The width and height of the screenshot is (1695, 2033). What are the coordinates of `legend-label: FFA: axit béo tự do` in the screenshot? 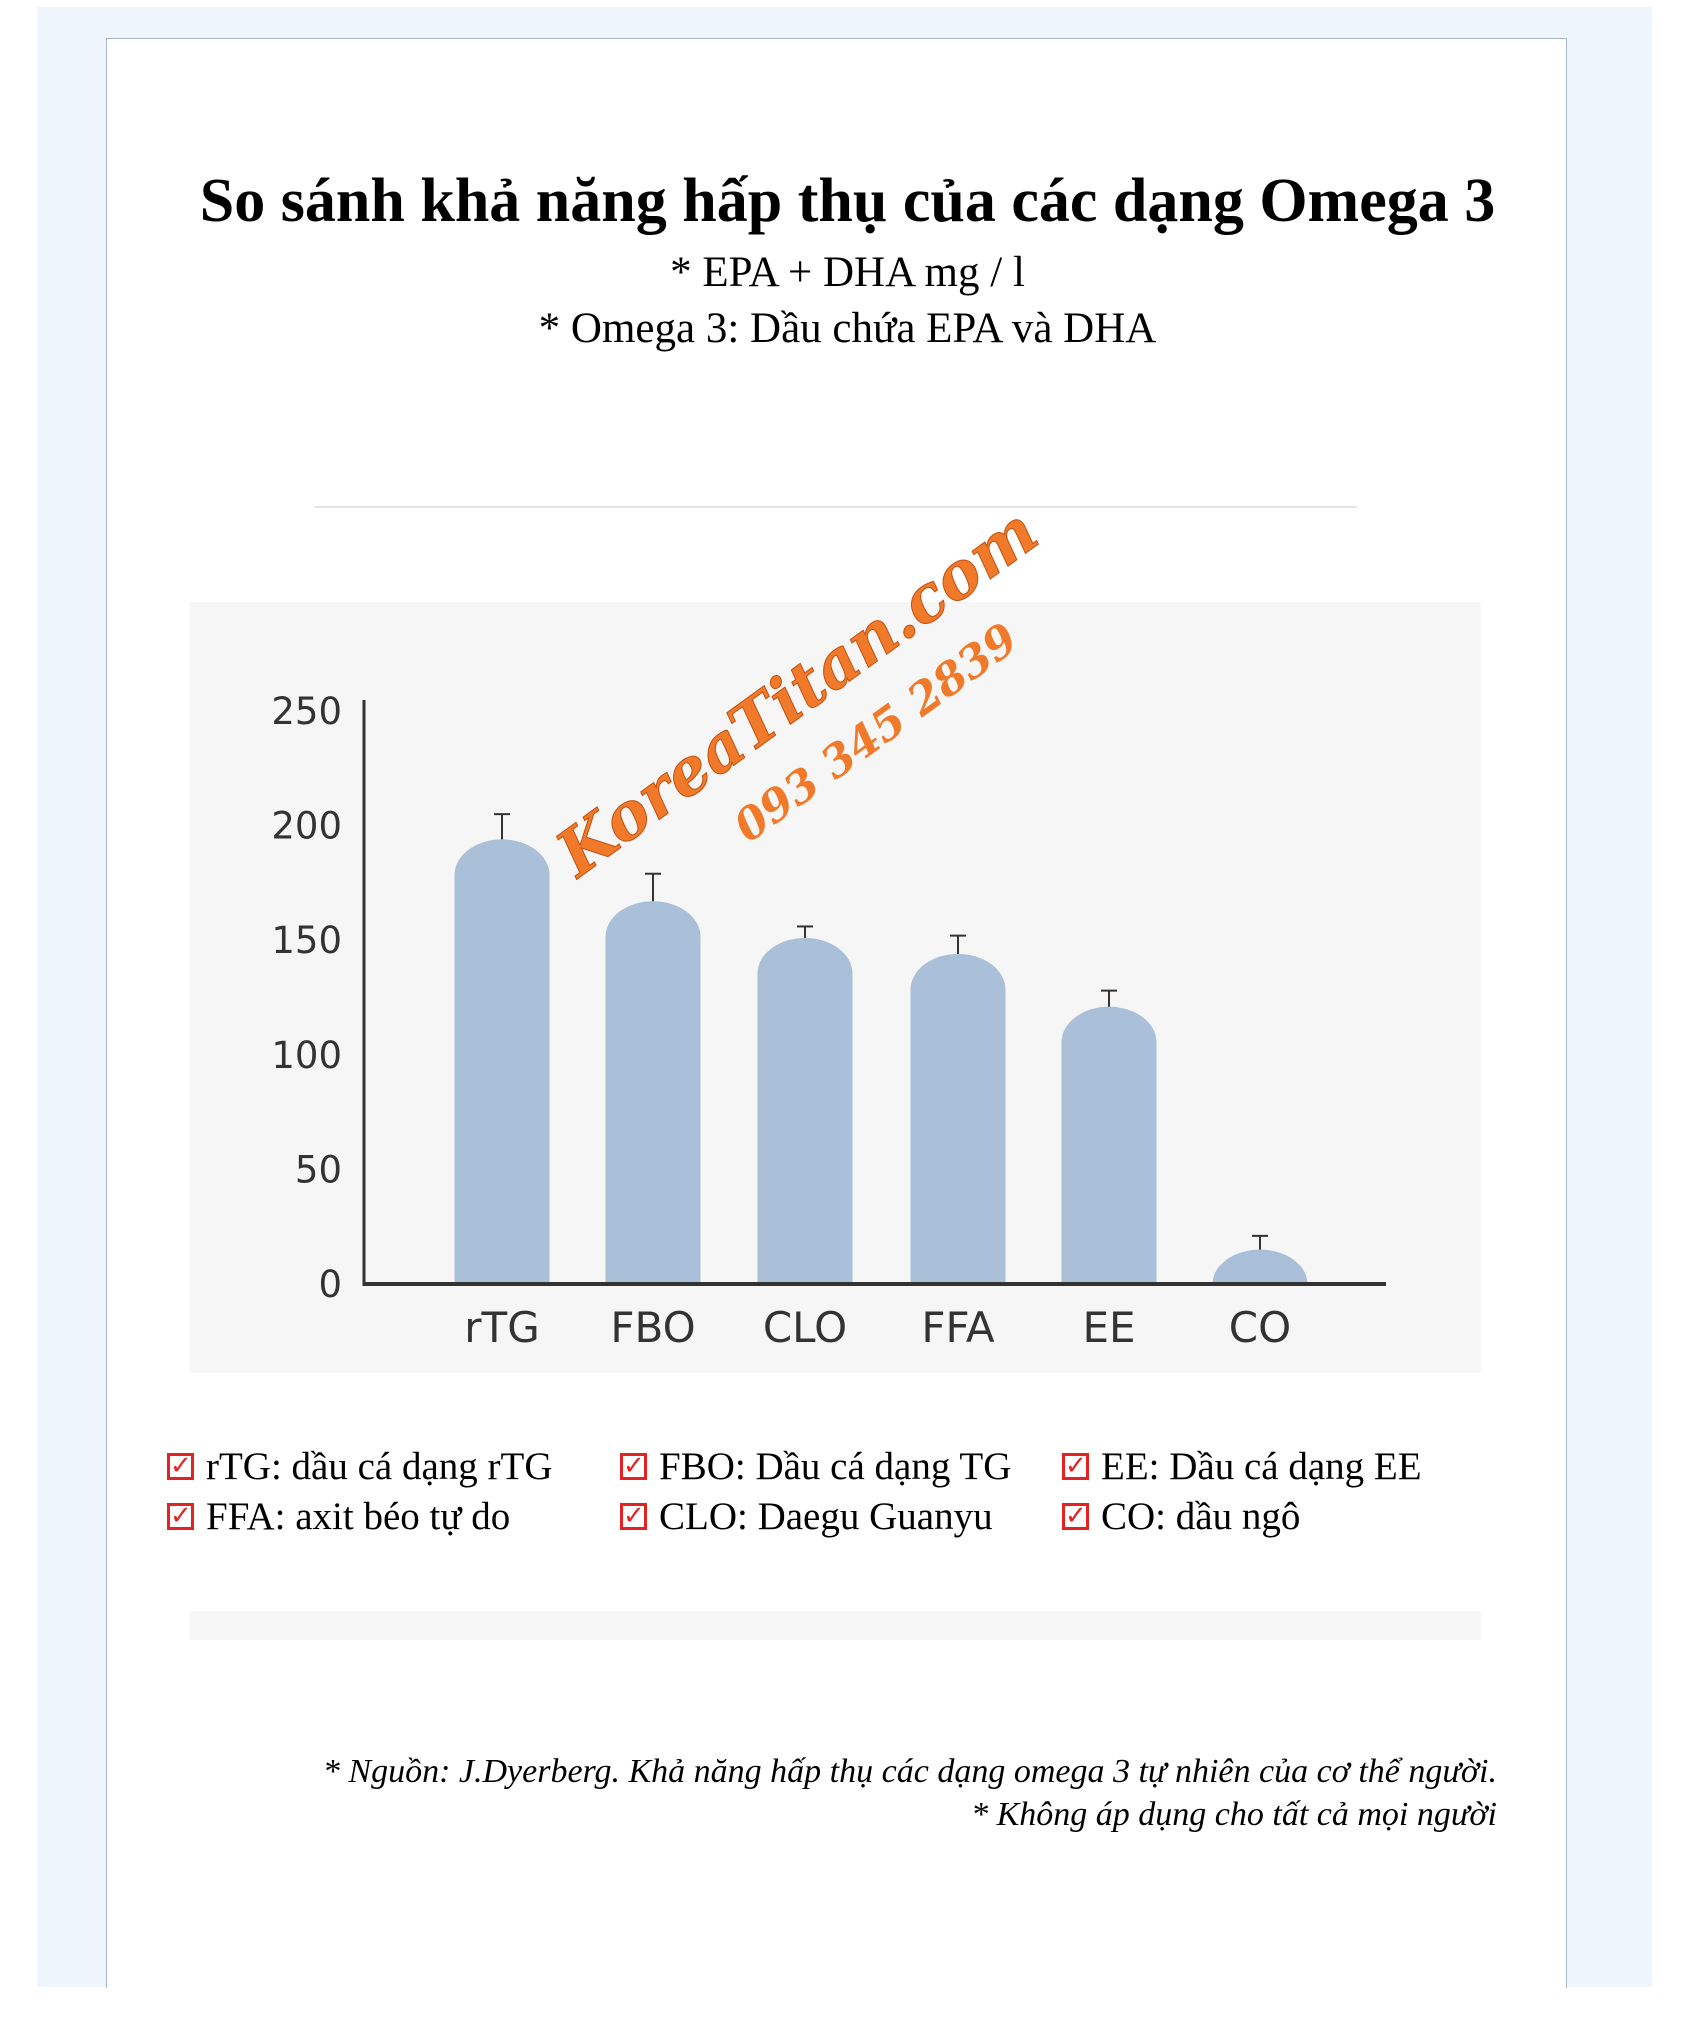 It's located at (358, 1516).